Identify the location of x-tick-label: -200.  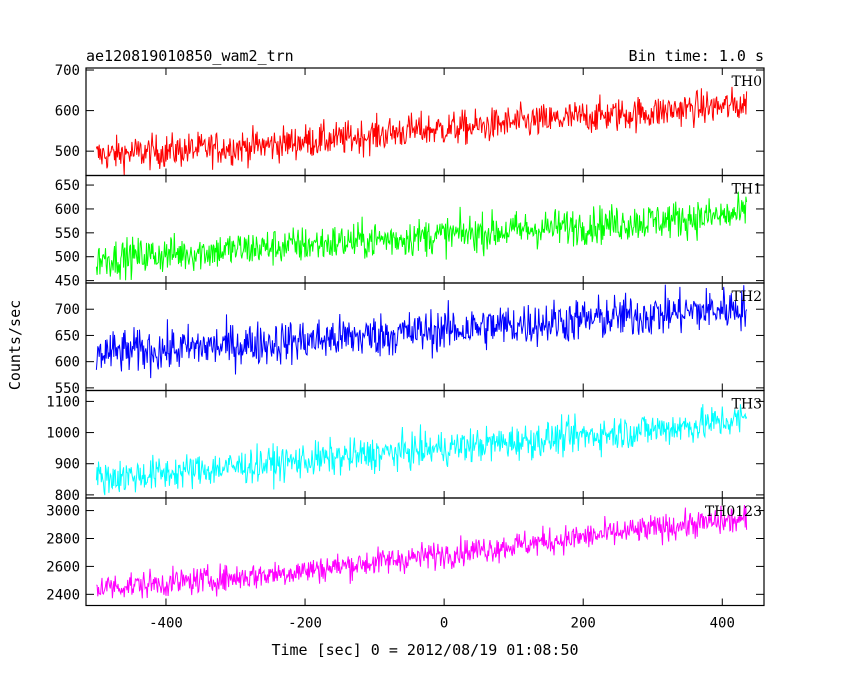
(305, 624).